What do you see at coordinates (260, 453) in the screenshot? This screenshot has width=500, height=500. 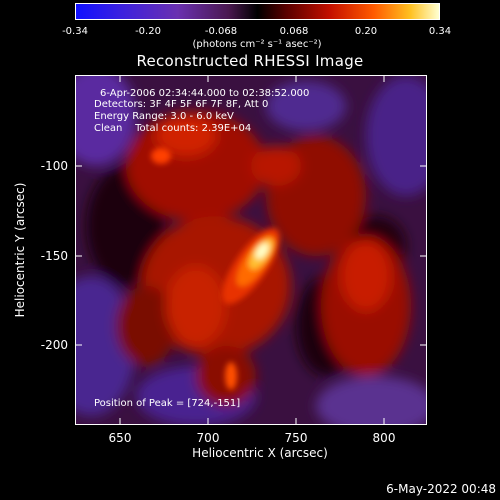 I see `x-axis-title: Heliocentric X (arcsec)` at bounding box center [260, 453].